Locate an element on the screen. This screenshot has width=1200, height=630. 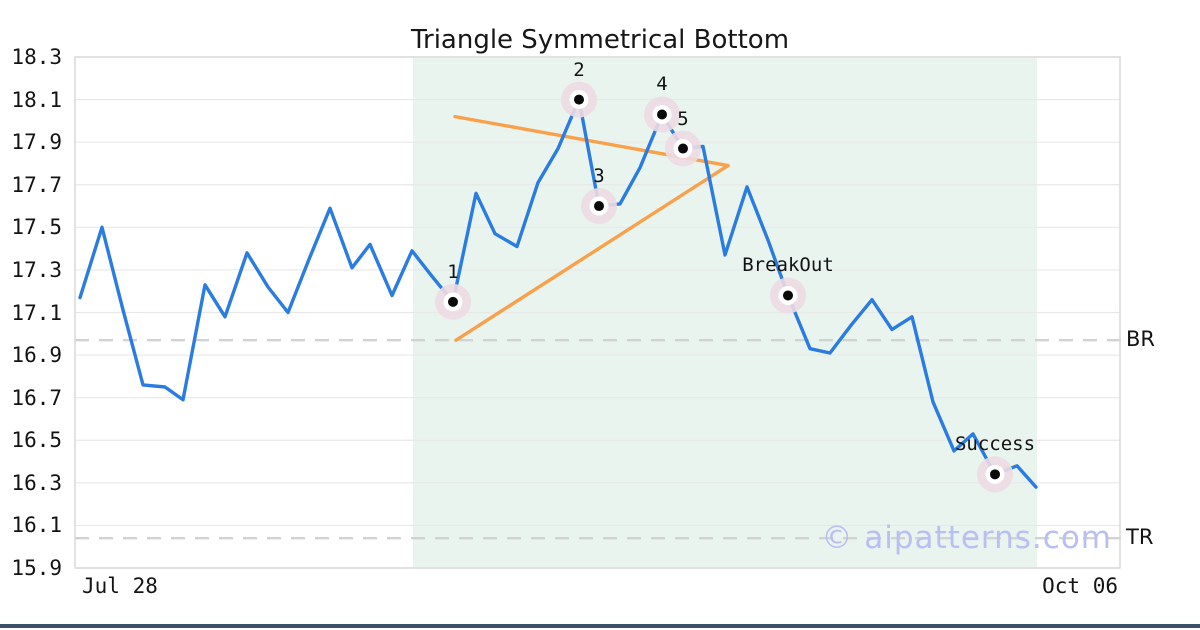
x-tick-start: Jul 28 is located at coordinates (120, 586).